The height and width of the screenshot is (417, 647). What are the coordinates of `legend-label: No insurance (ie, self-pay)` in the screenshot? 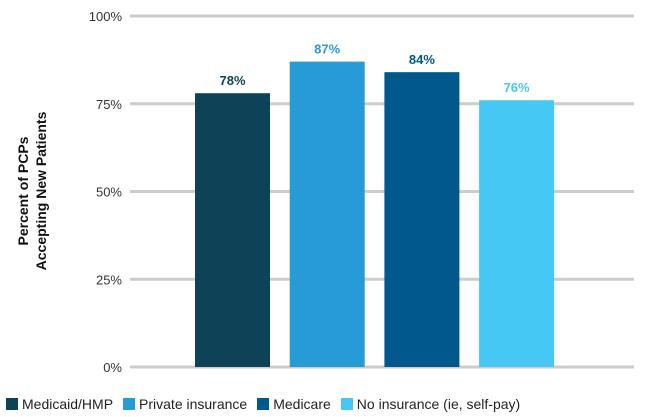 It's located at (438, 404).